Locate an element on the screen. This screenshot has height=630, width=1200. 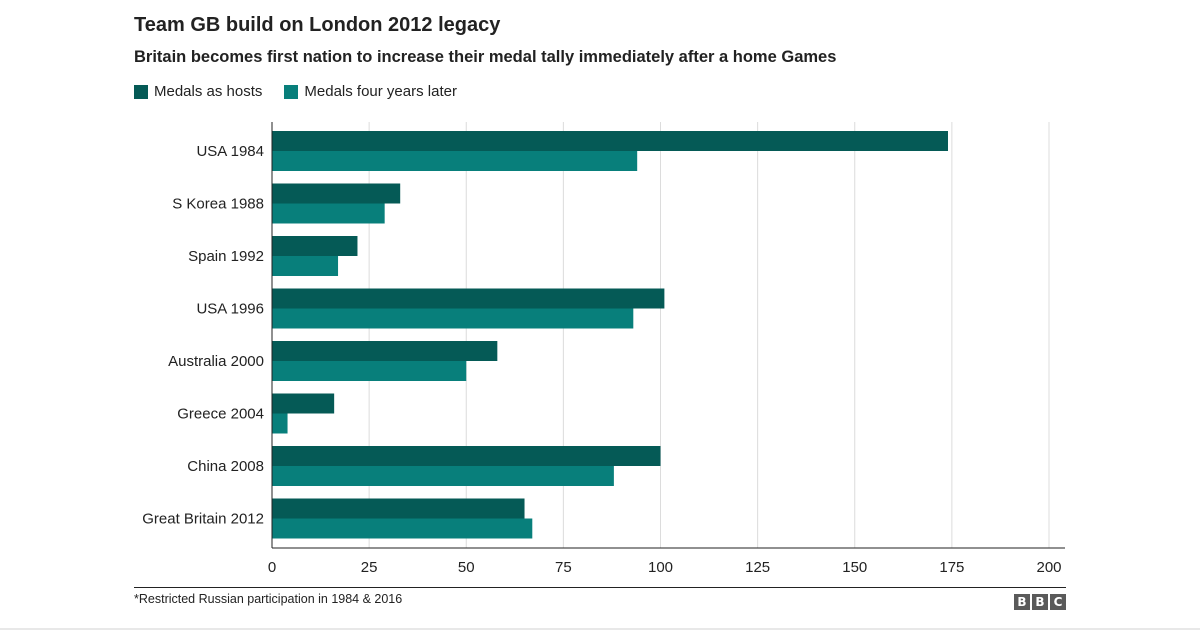
legend: Medals as hosts Medals four years later is located at coordinates (295, 91).